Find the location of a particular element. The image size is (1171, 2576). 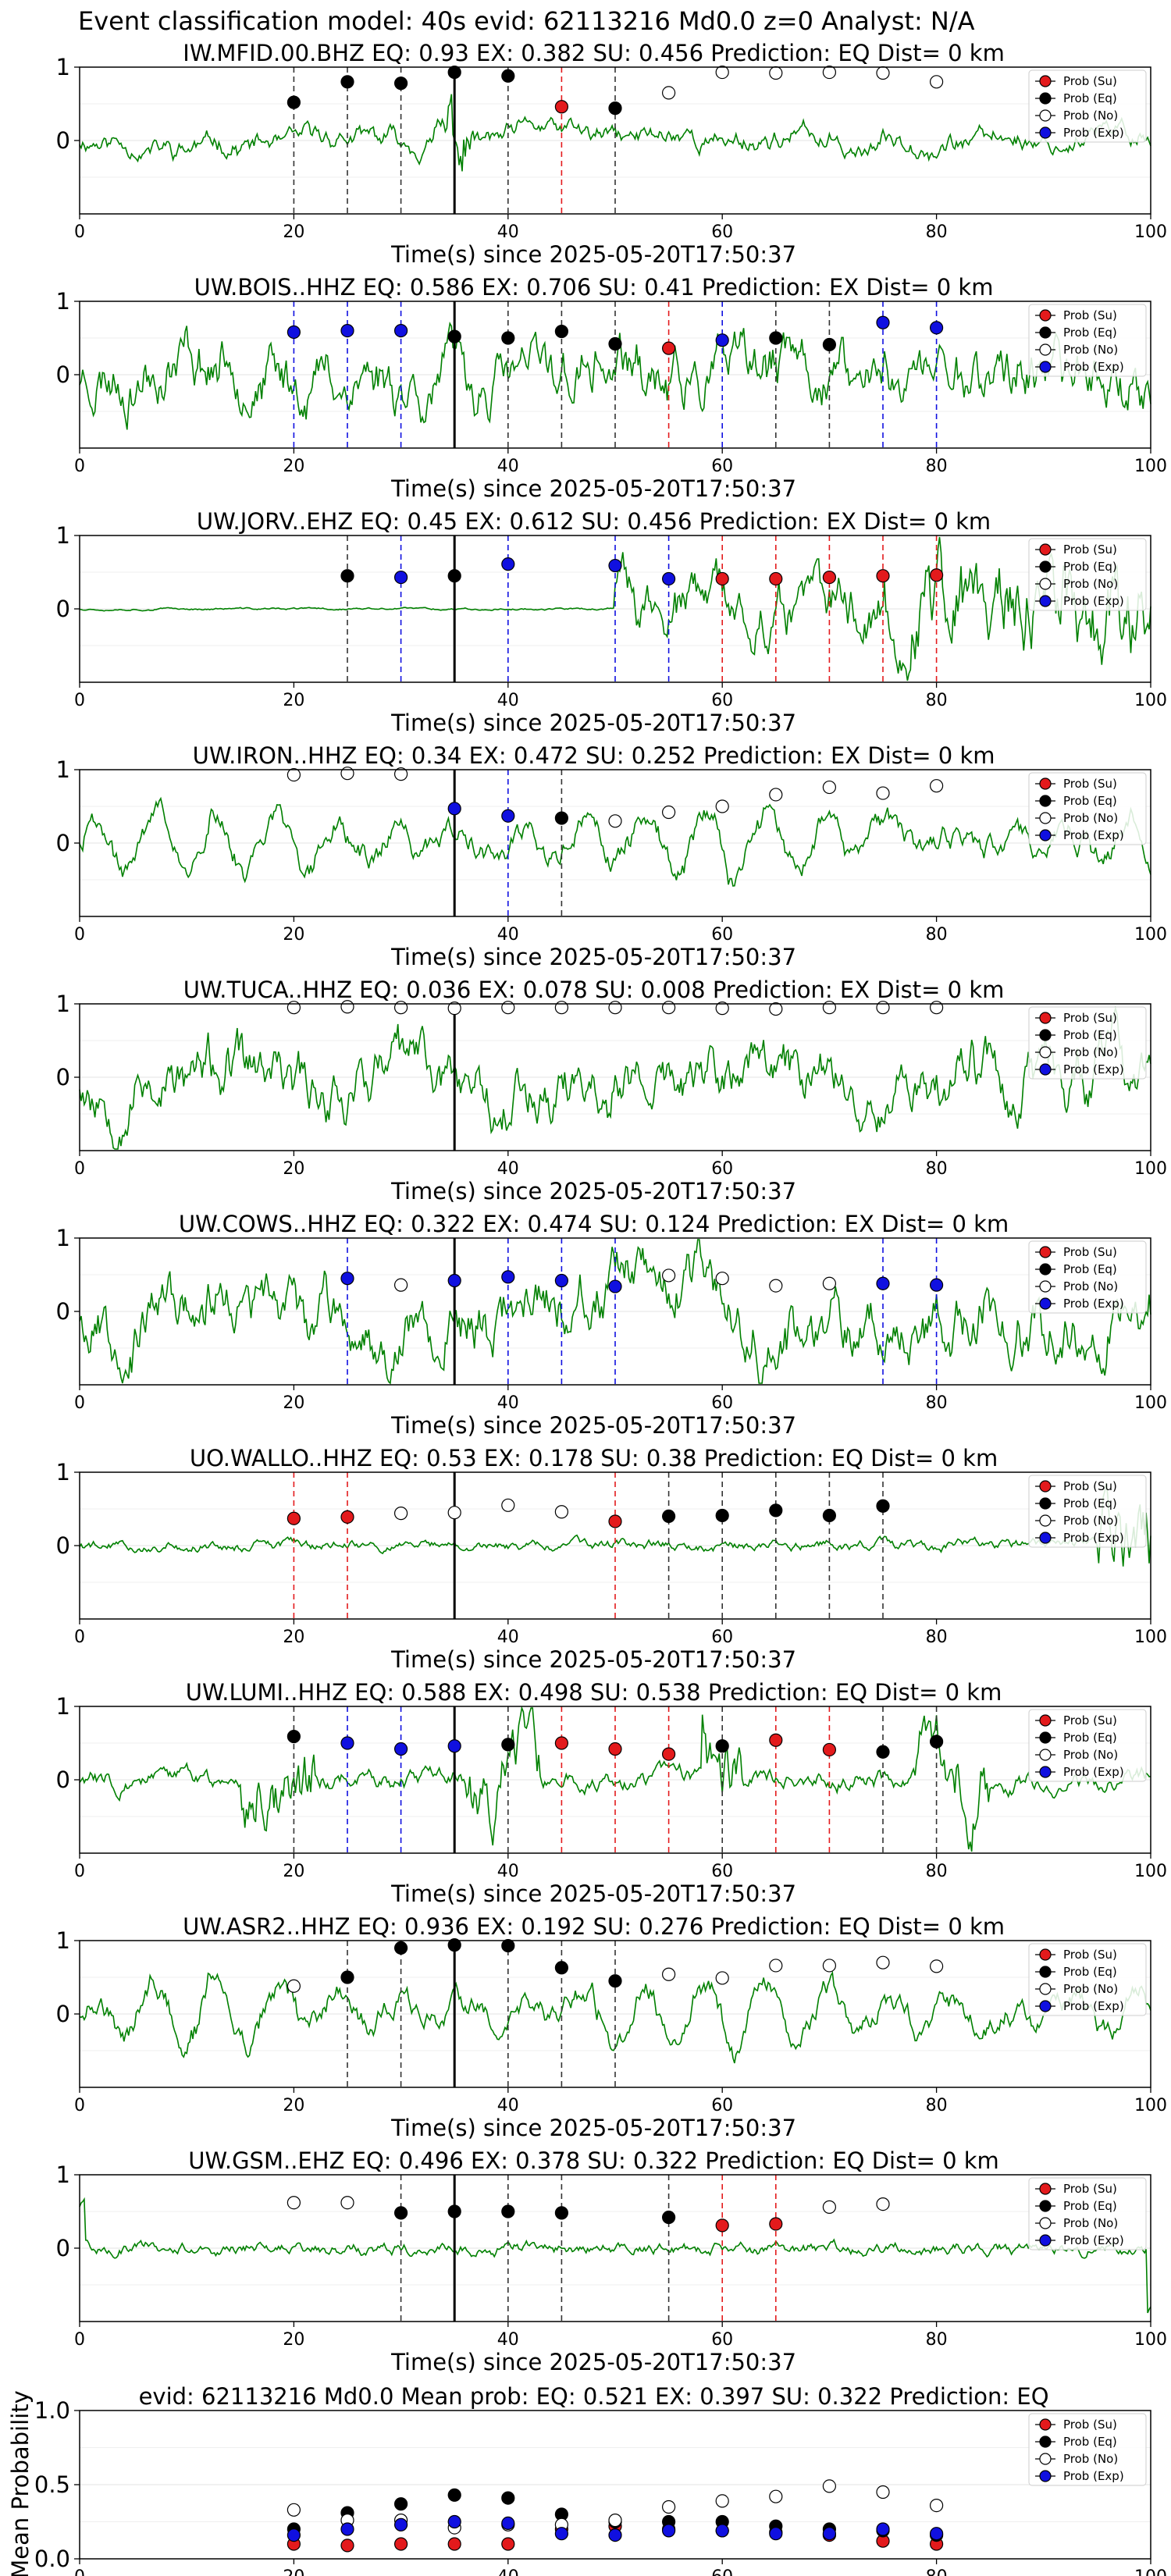

mean-point-su is located at coordinates (454, 2544).